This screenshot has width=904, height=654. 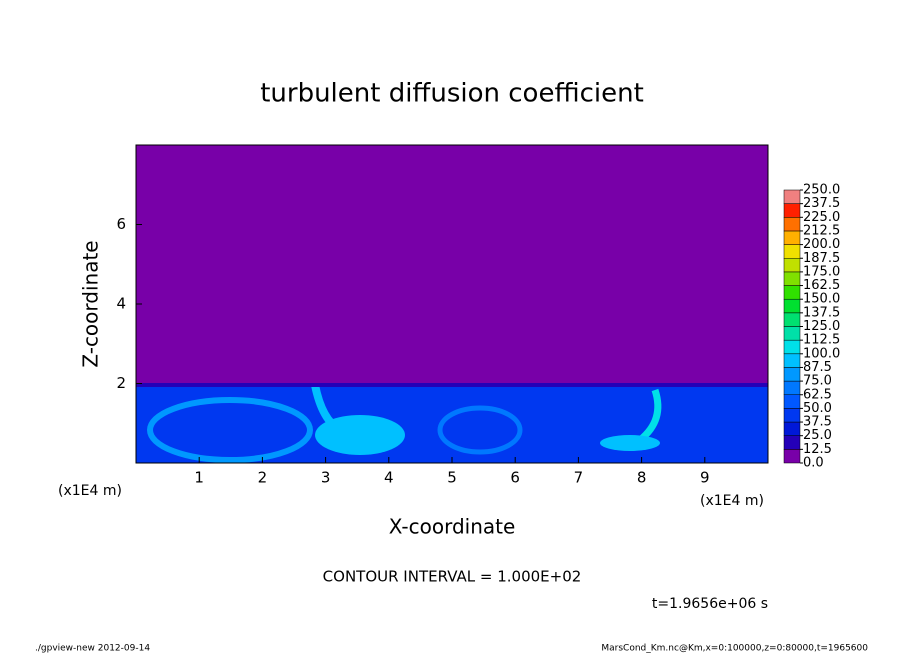 I want to click on x-unit-right: (x1E4 m), so click(x=732, y=501).